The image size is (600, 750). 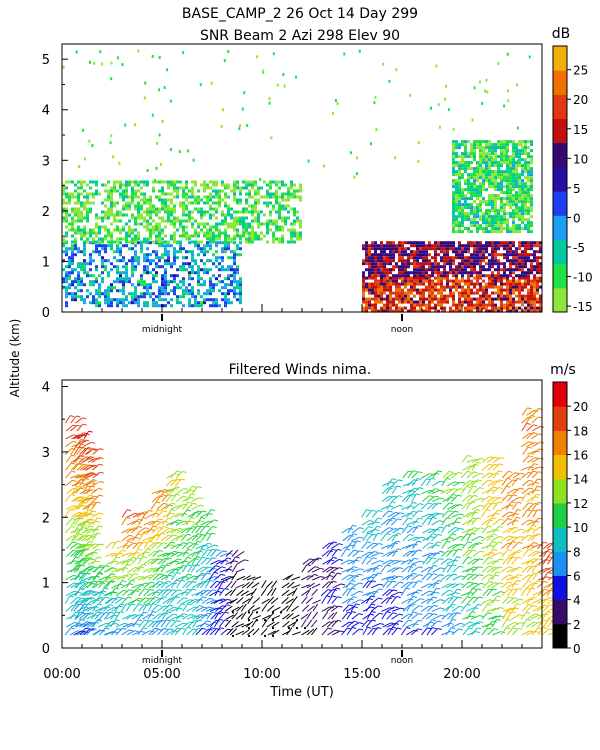 What do you see at coordinates (577, 189) in the screenshot?
I see `snr-colorbar-tick-label: 5` at bounding box center [577, 189].